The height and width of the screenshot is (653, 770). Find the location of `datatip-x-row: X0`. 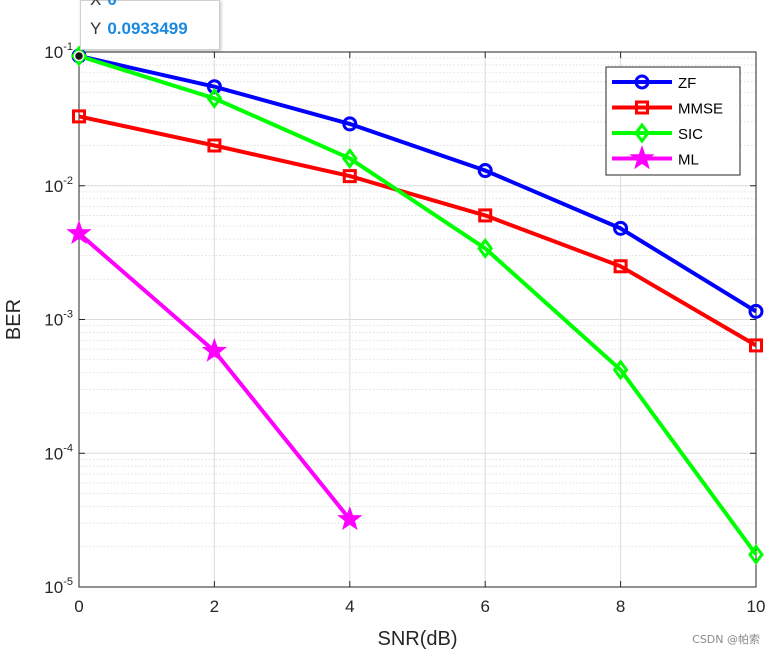

datatip-x-row: X0 is located at coordinates (103, 5).